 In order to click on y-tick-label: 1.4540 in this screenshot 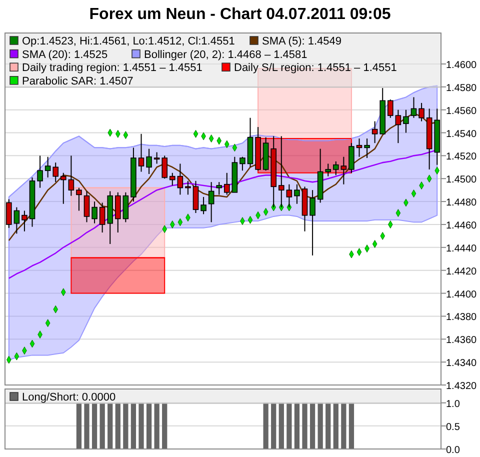, I will do `click(462, 134)`.